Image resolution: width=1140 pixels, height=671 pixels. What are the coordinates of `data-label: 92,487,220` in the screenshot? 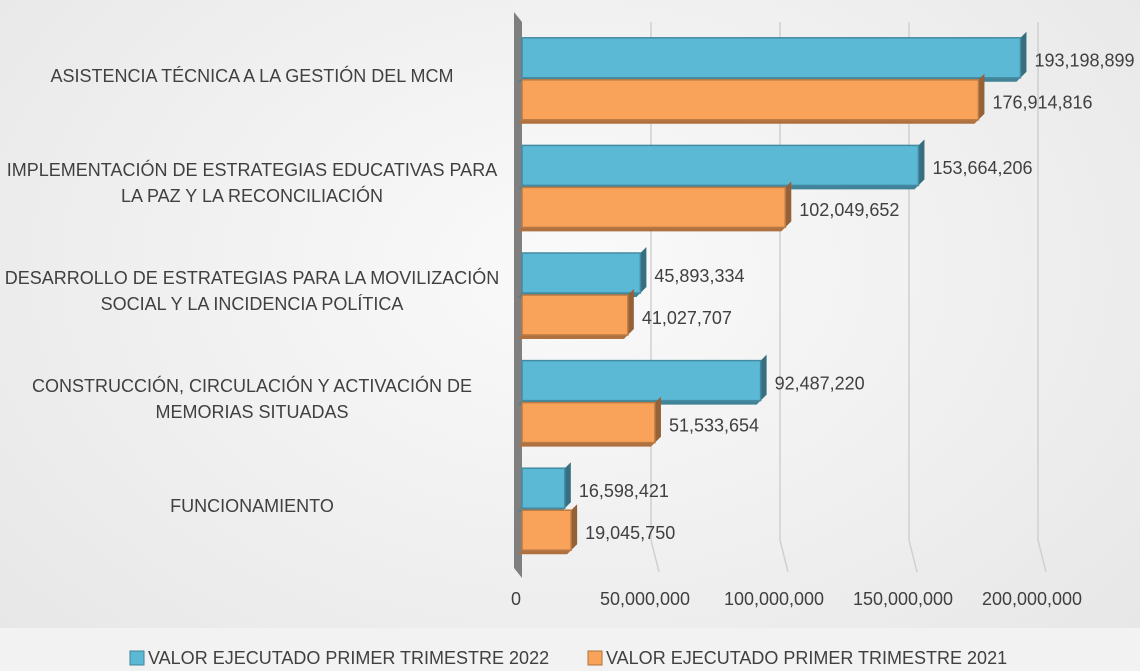 It's located at (820, 383).